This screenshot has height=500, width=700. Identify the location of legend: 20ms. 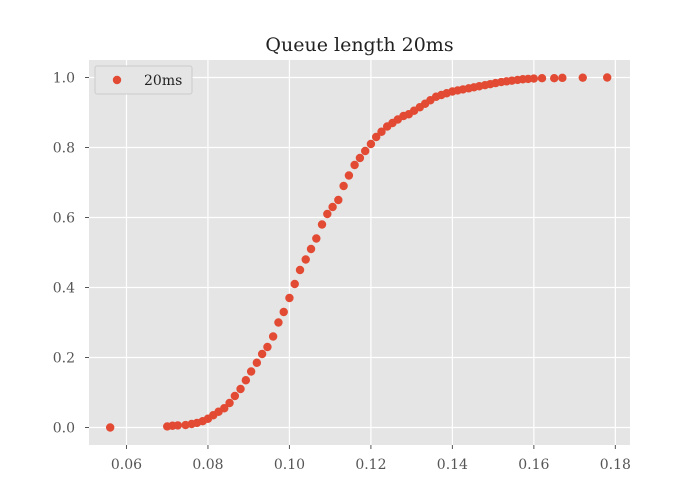
(143, 80).